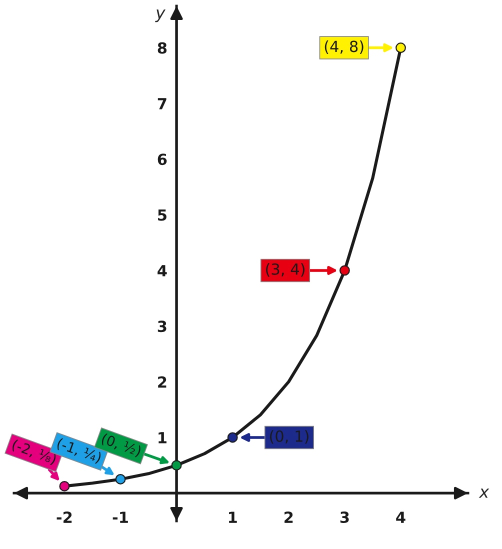  Describe the element at coordinates (160, 16) in the screenshot. I see `y-axis-title: y` at that location.